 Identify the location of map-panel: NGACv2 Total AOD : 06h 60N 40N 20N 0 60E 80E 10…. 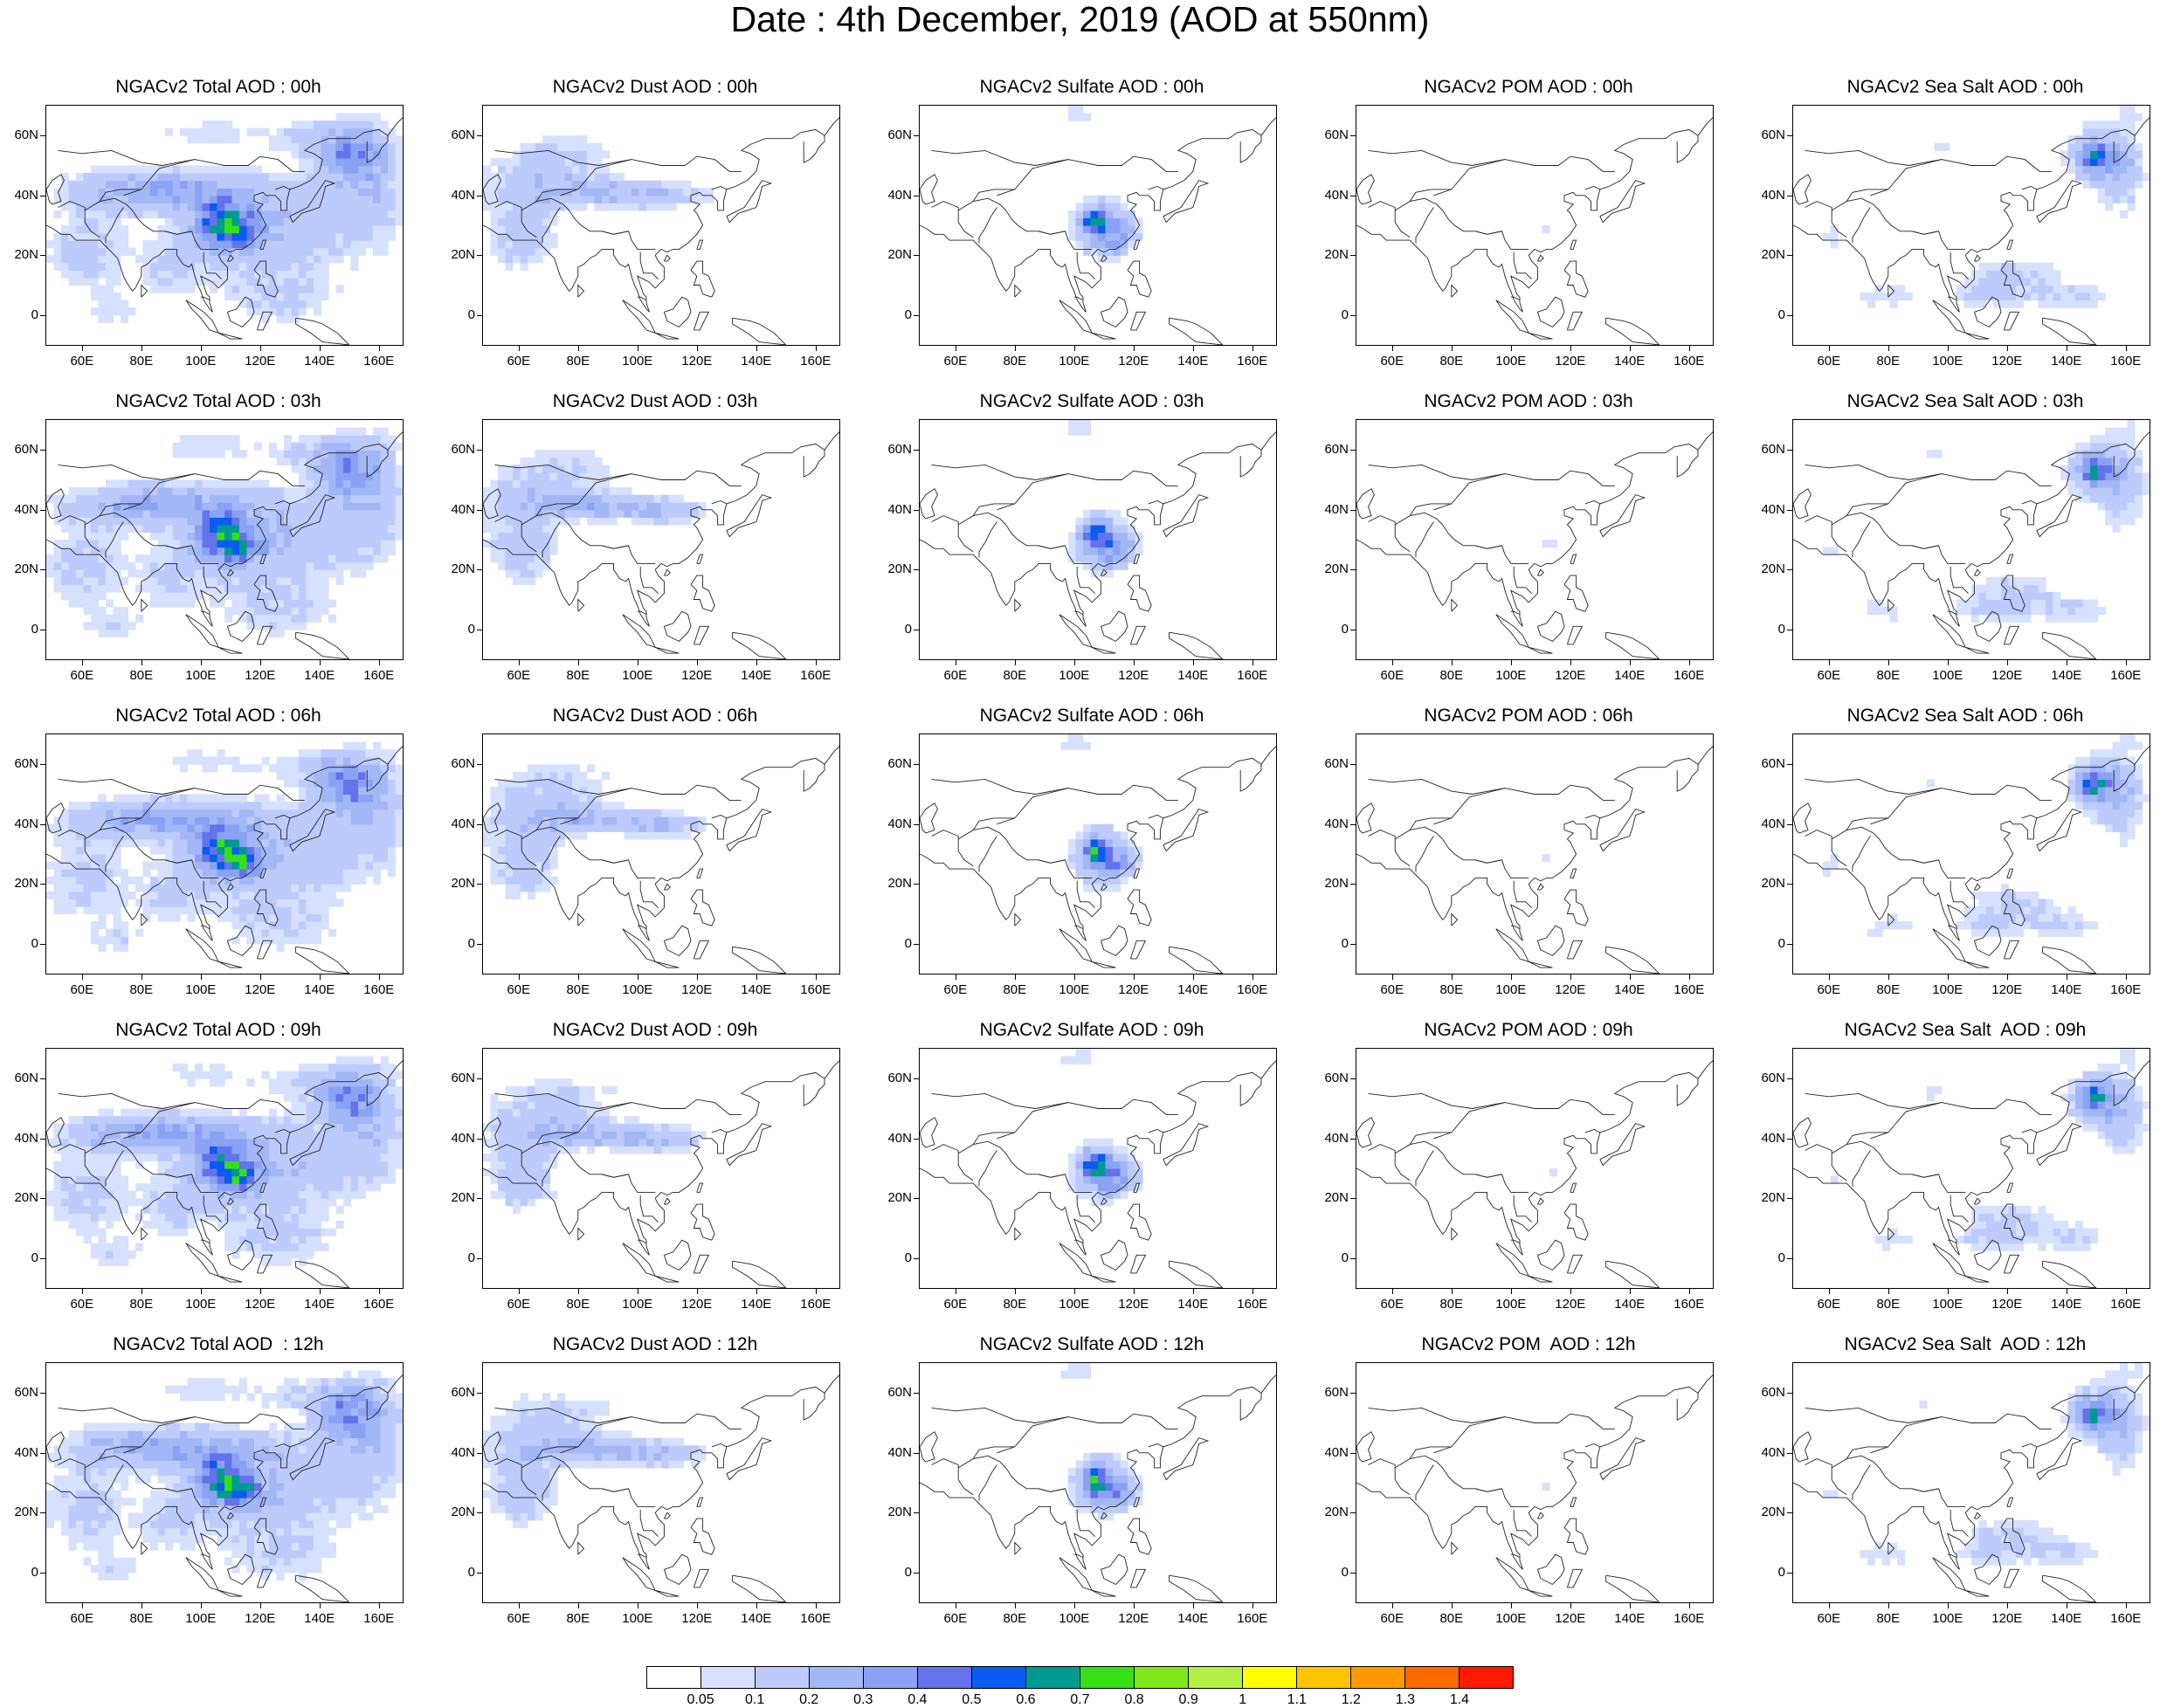
(208, 861).